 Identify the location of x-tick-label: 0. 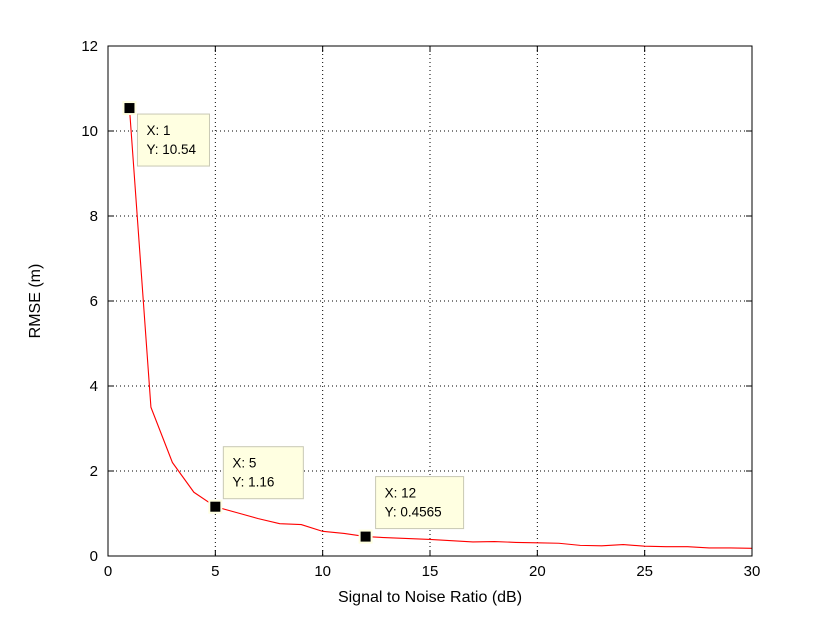
(108, 571).